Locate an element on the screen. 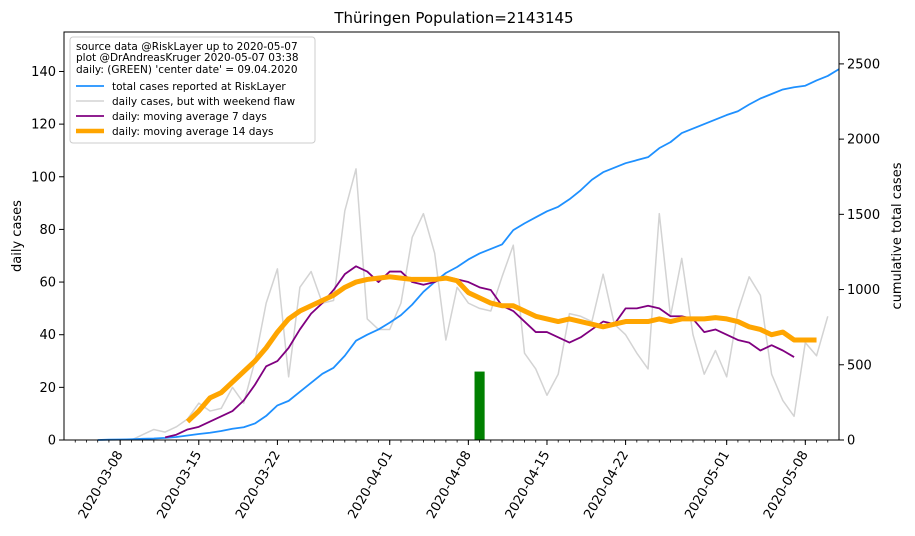 Image resolution: width=915 pixels, height=536 pixels. y-left-tick-label: 120 is located at coordinates (43, 125).